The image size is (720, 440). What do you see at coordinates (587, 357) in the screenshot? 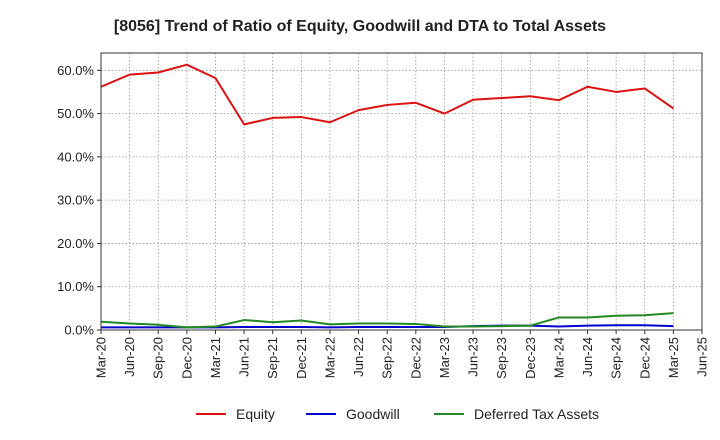
I see `x-tick-label: Jun-24` at bounding box center [587, 357].